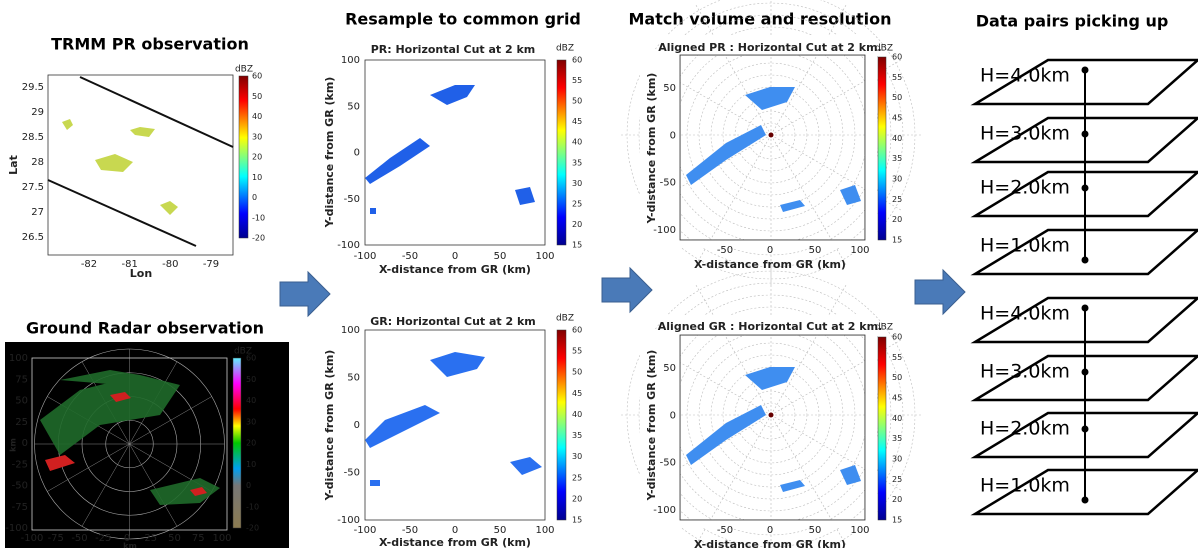  What do you see at coordinates (243, 157) in the screenshot?
I see `colorbar` at bounding box center [243, 157].